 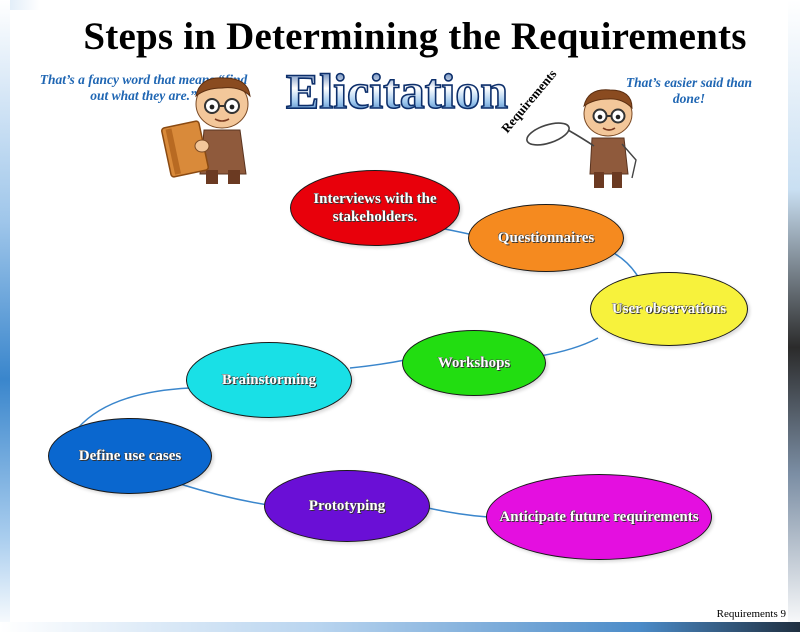 I want to click on slide-title: Steps in Determining the Requirements, so click(x=415, y=36).